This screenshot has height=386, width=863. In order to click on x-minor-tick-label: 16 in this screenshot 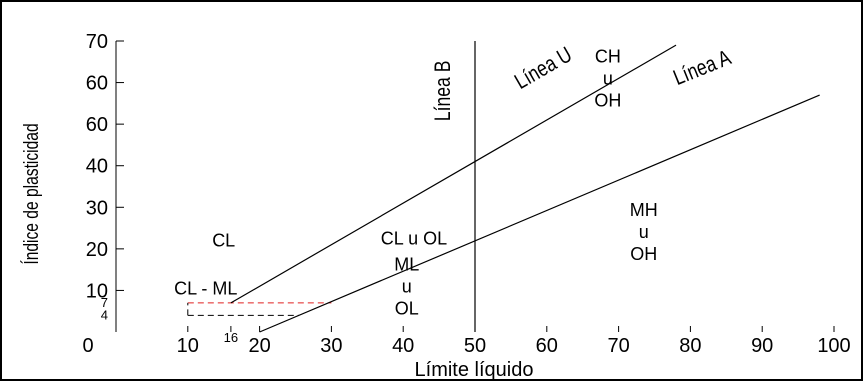, I will do `click(231, 337)`.